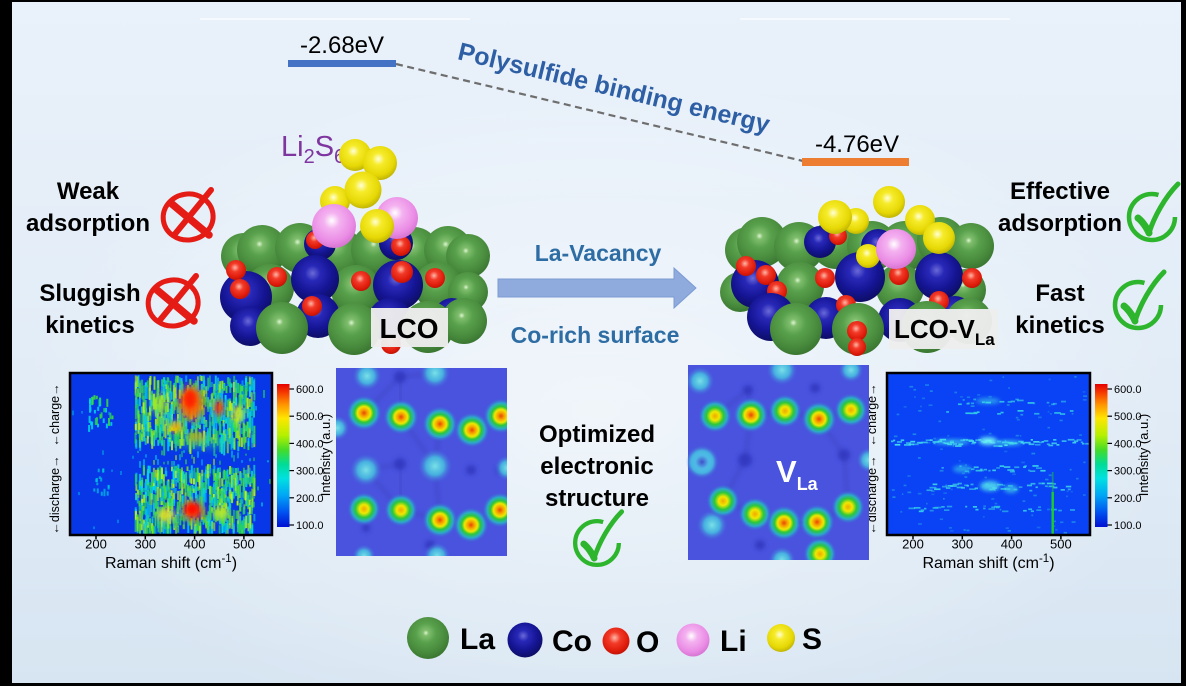 This screenshot has height=686, width=1186. I want to click on svg-text: La-Vacancy, so click(598, 253).